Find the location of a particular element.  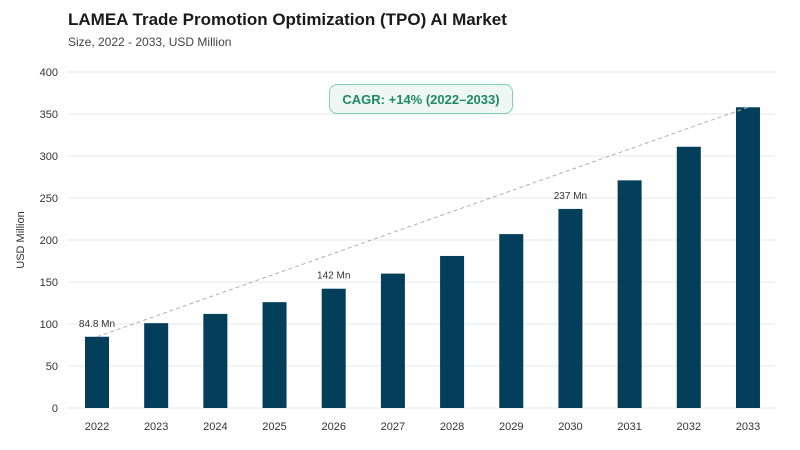

x-tick-label: 2024 is located at coordinates (215, 427).